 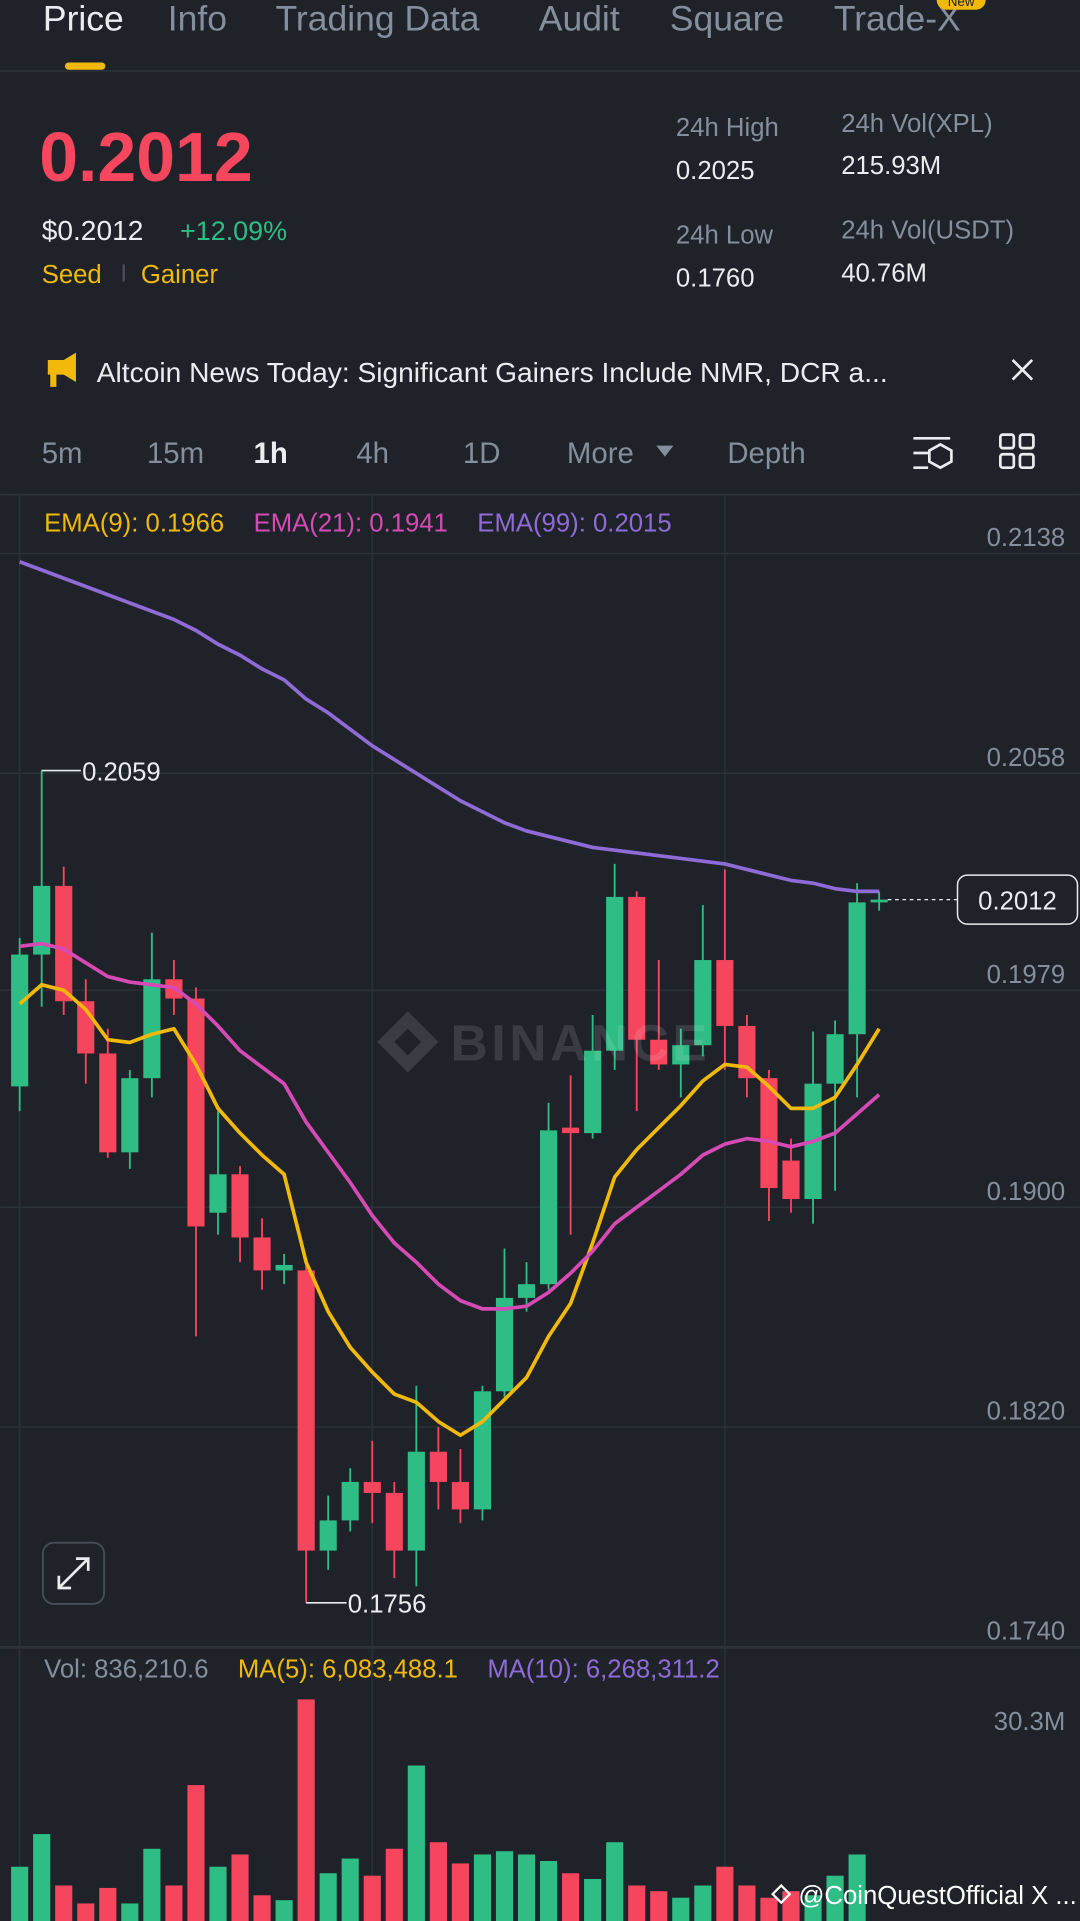 What do you see at coordinates (1022, 370) in the screenshot?
I see `close-news` at bounding box center [1022, 370].